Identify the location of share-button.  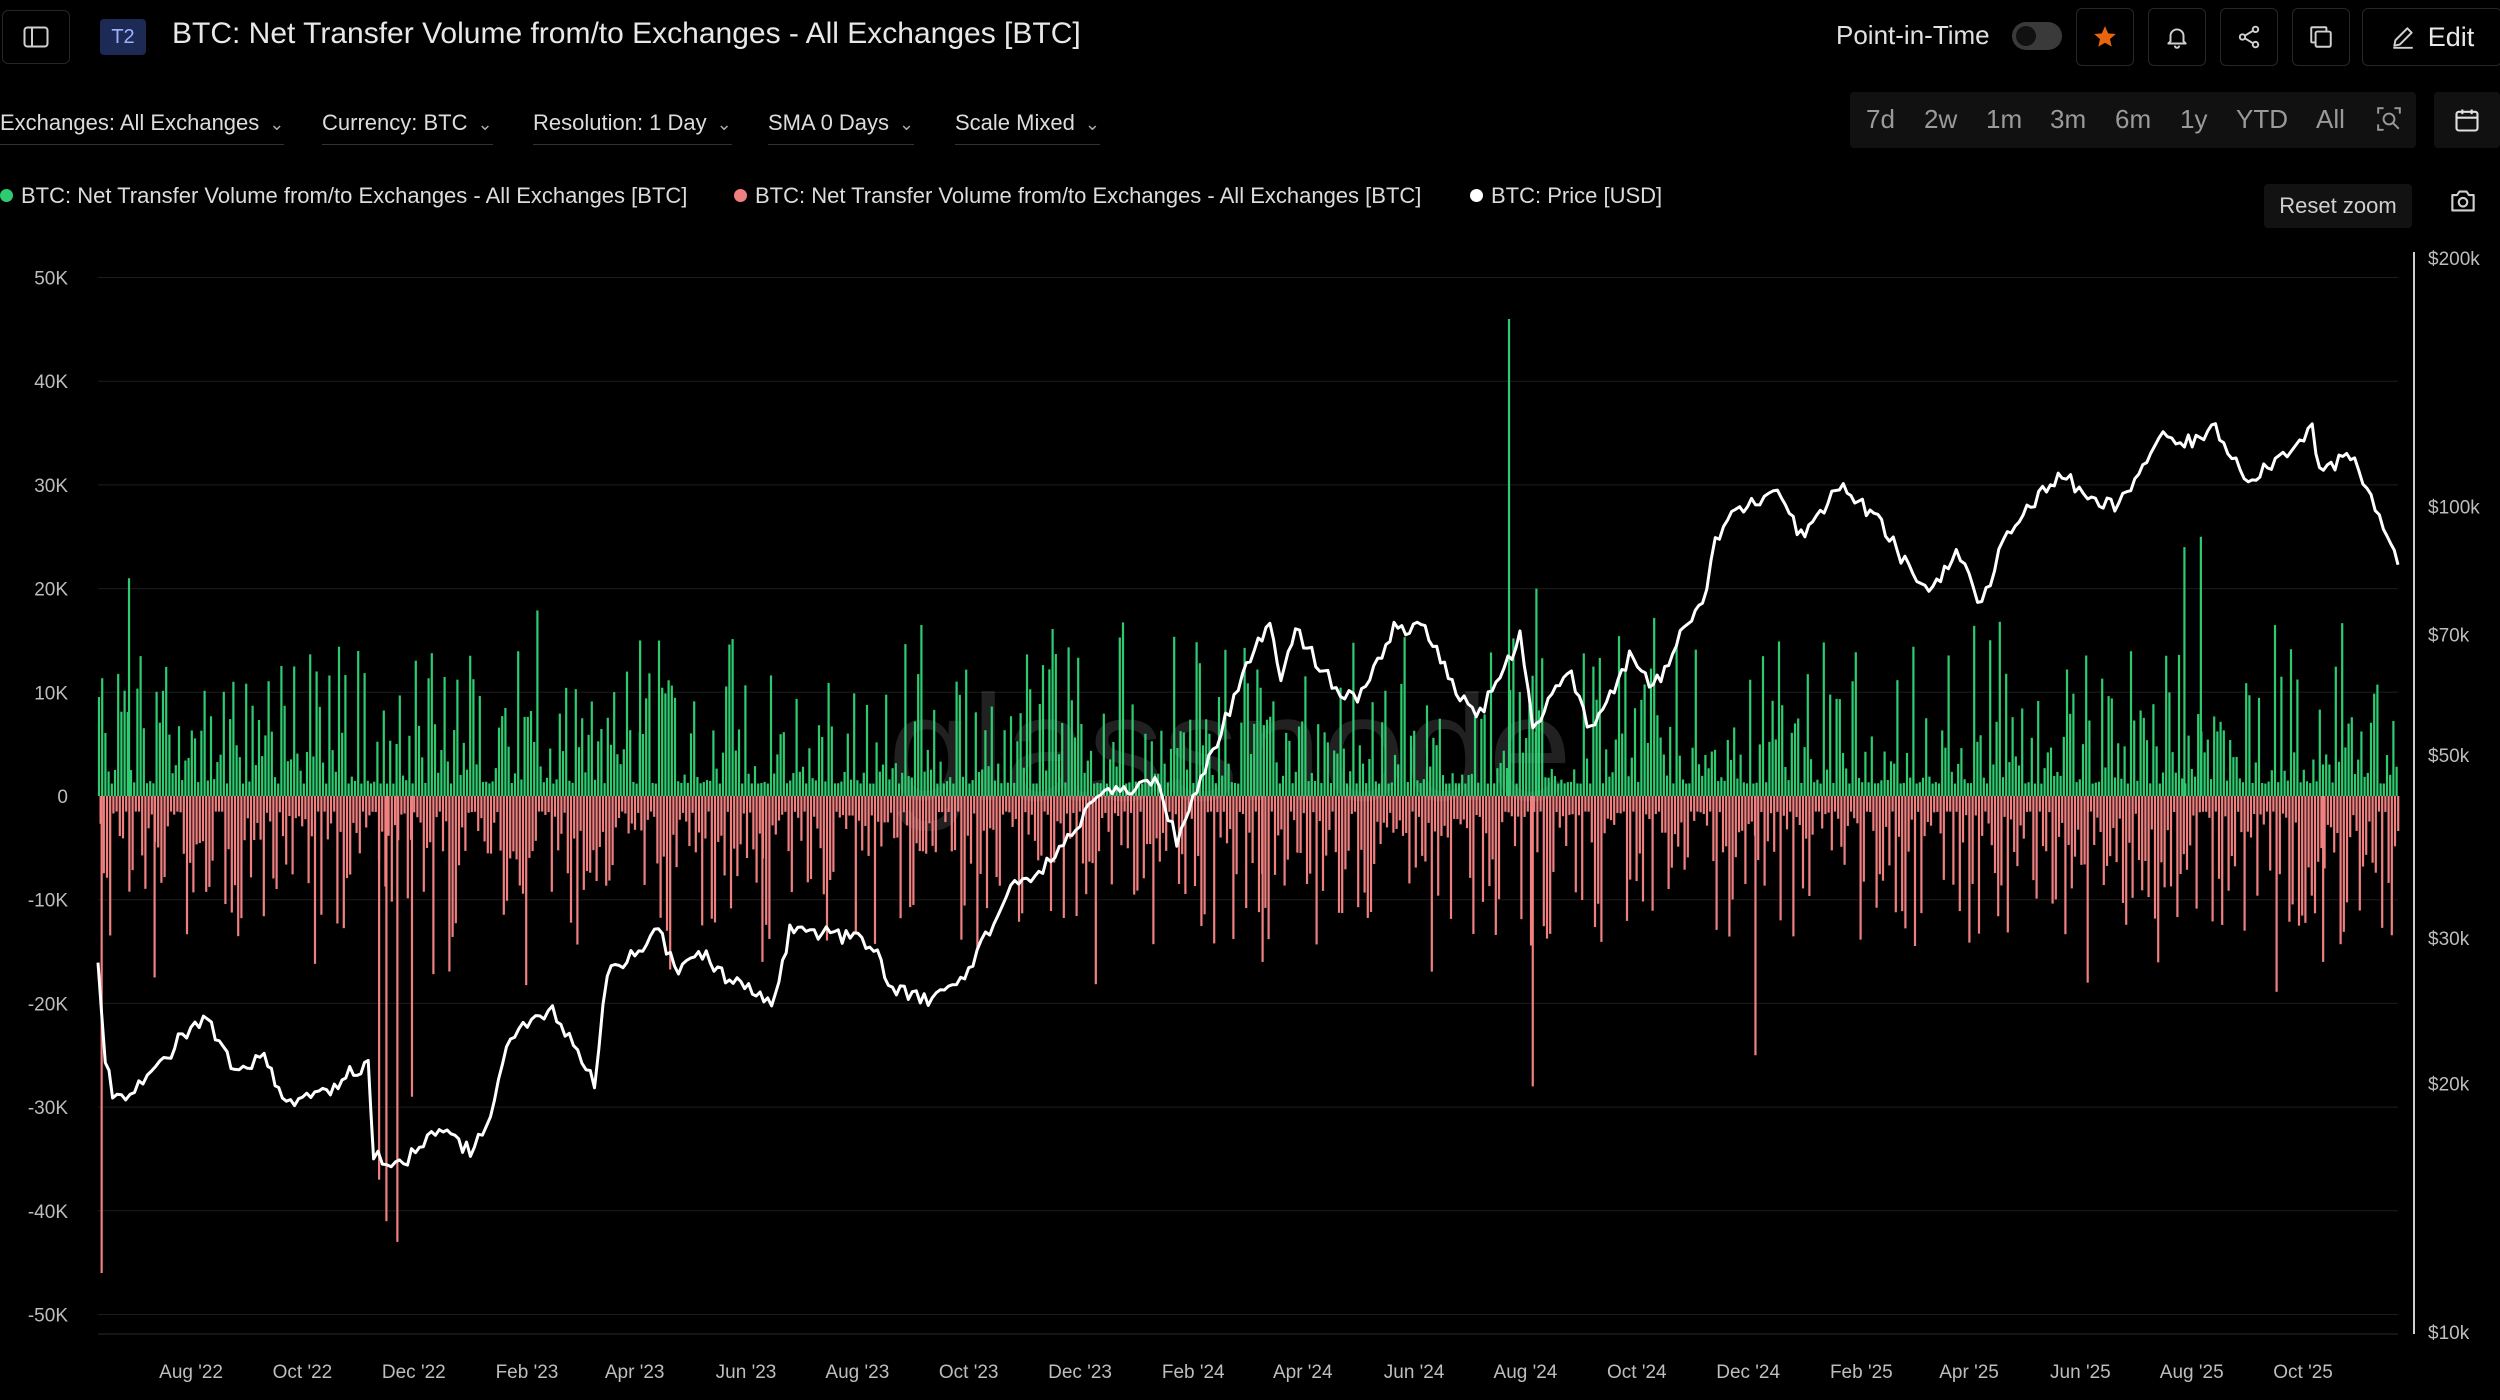
(2249, 37).